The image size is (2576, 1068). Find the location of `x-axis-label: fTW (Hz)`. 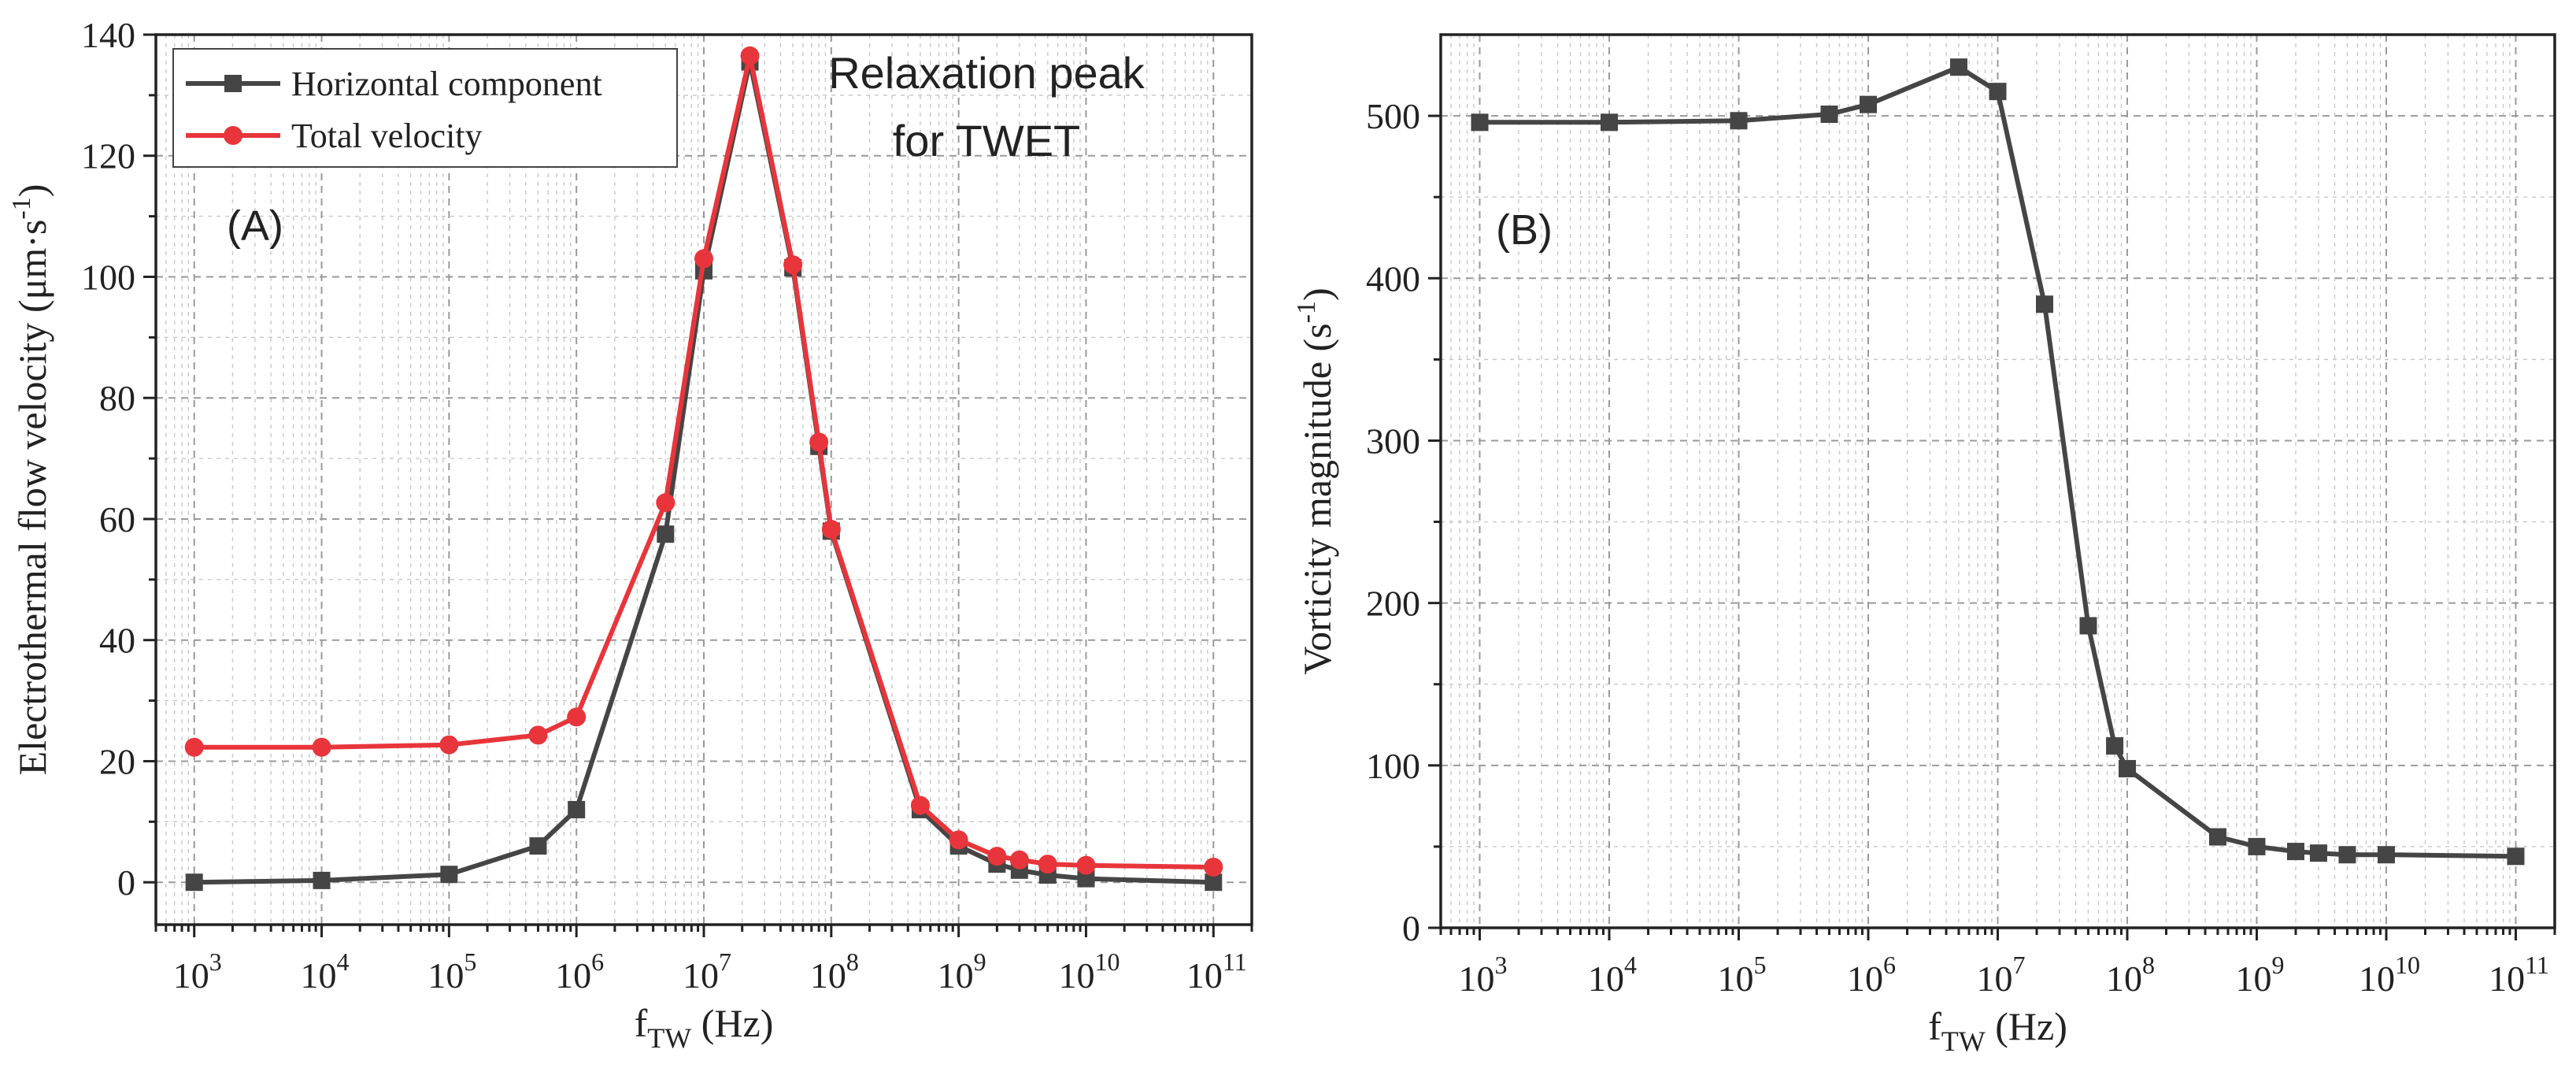

x-axis-label: fTW (Hz) is located at coordinates (1997, 1030).